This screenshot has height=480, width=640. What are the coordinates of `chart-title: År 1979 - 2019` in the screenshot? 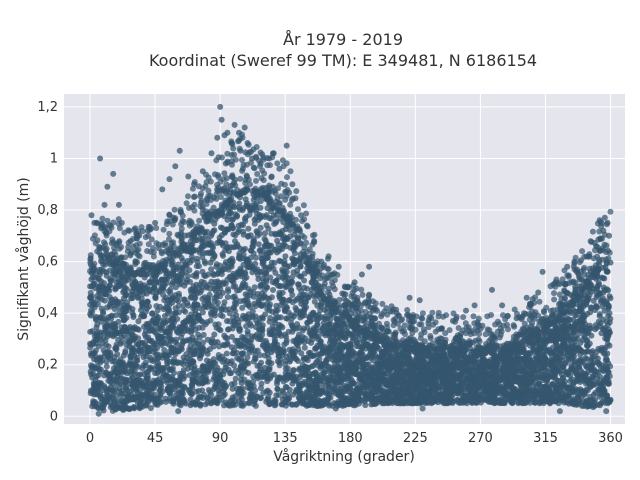 It's located at (343, 39).